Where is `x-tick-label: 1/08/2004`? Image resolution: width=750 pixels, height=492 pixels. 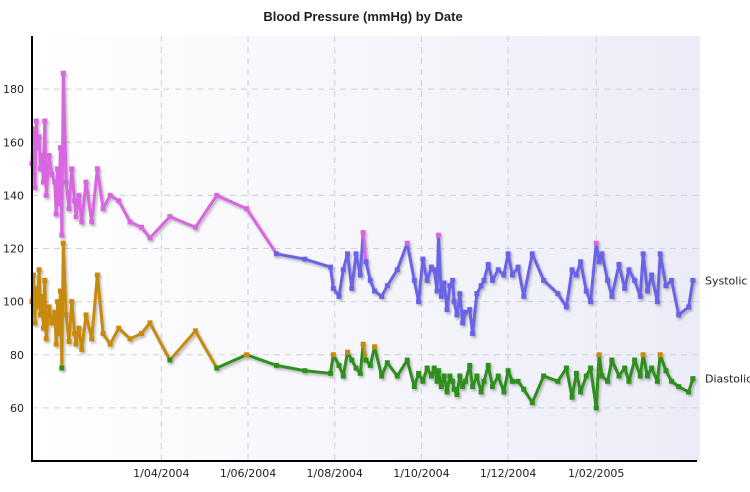
x-tick-label: 1/08/2004 is located at coordinates (335, 473).